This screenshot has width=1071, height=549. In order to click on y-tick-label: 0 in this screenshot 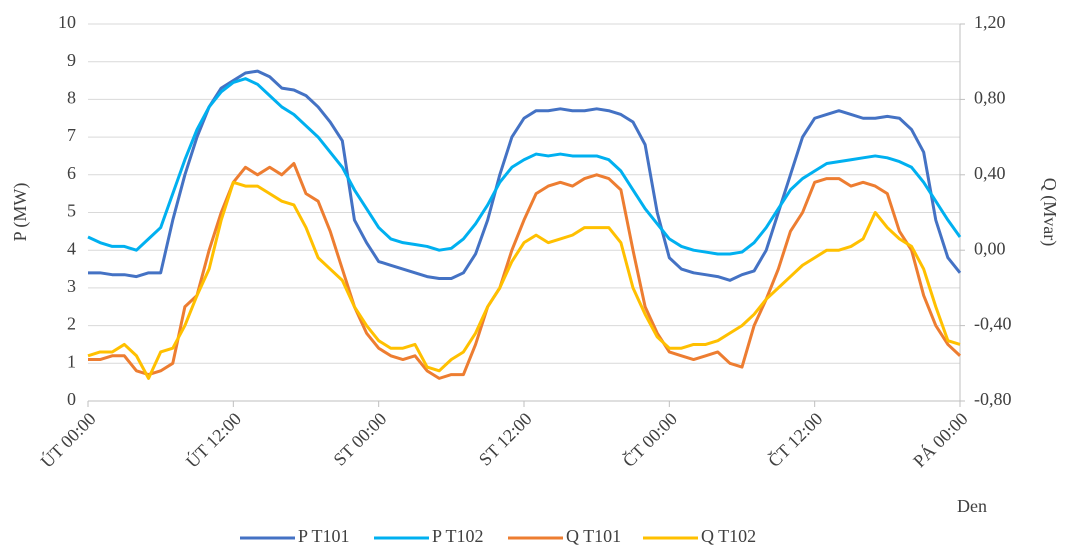, I will do `click(71, 399)`.